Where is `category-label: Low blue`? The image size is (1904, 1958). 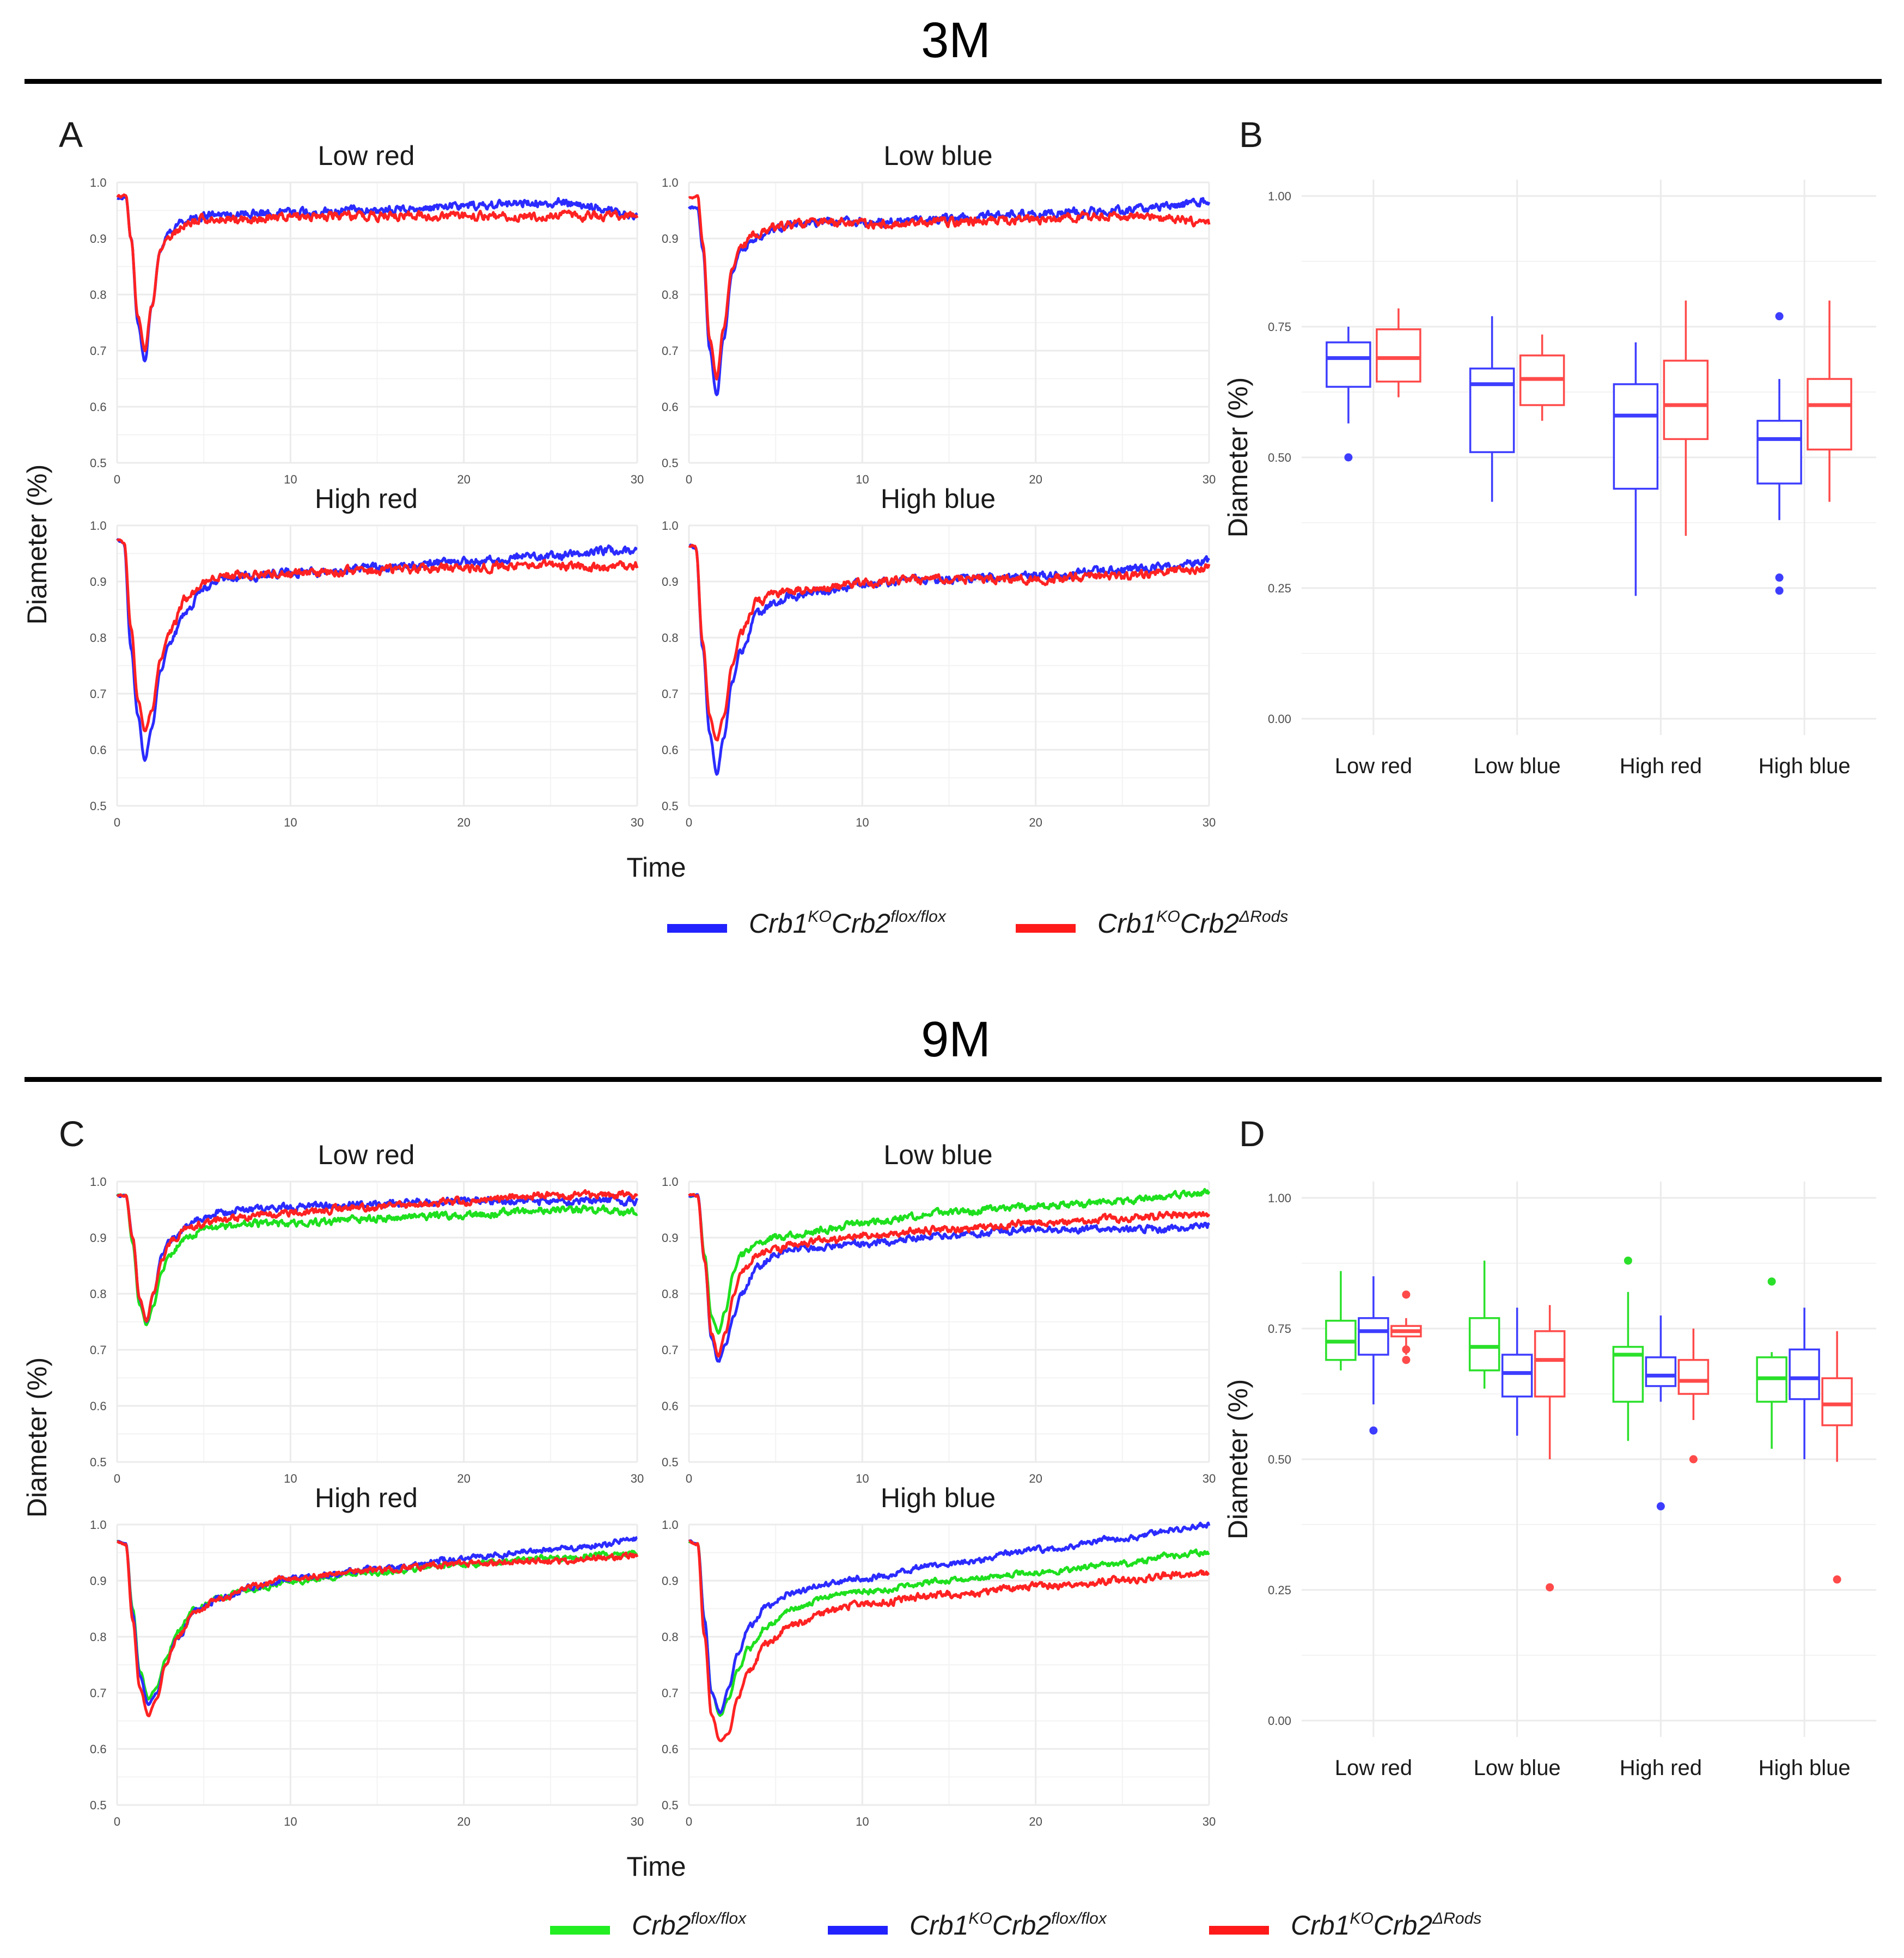
category-label: Low blue is located at coordinates (1517, 1768).